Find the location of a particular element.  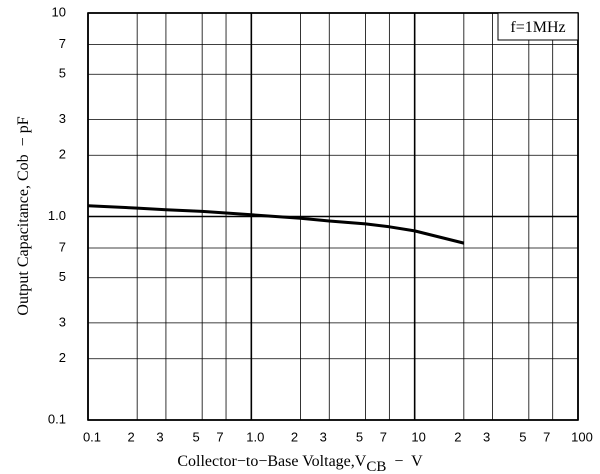

curve is located at coordinates (276, 224).